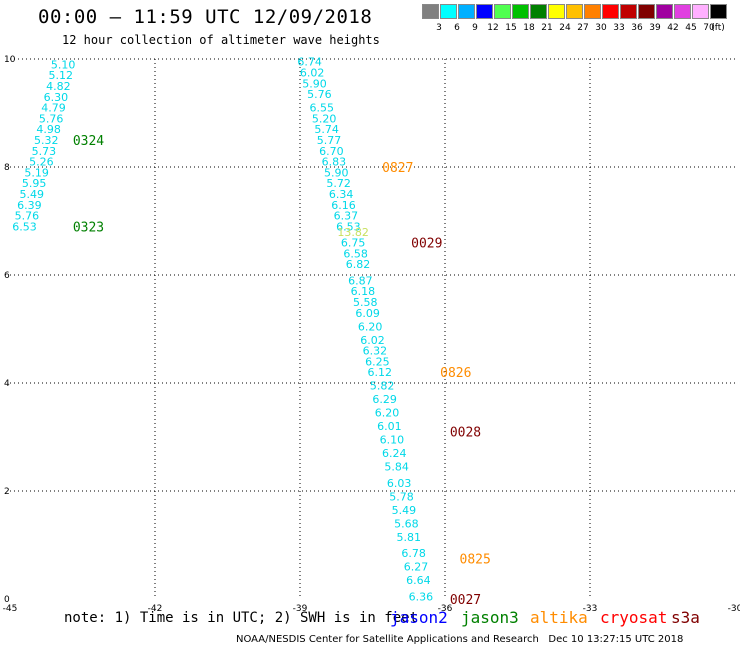 This screenshot has width=740, height=650. Describe the element at coordinates (565, 28) in the screenshot. I see `scale-label: 24` at that location.